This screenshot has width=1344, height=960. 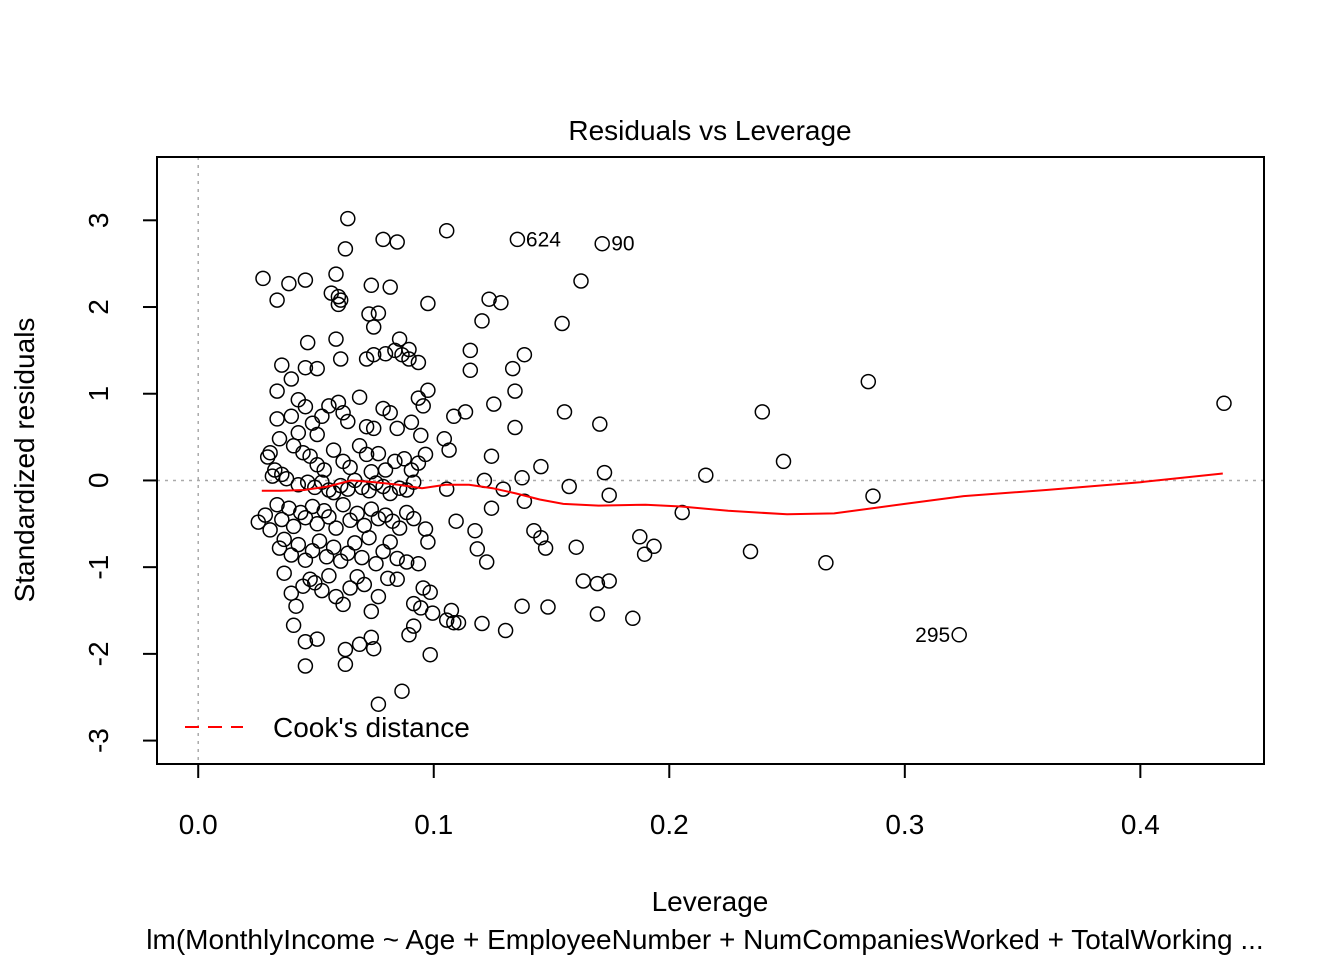 What do you see at coordinates (24, 460) in the screenshot?
I see `y-axis-label: Standardized residuals` at bounding box center [24, 460].